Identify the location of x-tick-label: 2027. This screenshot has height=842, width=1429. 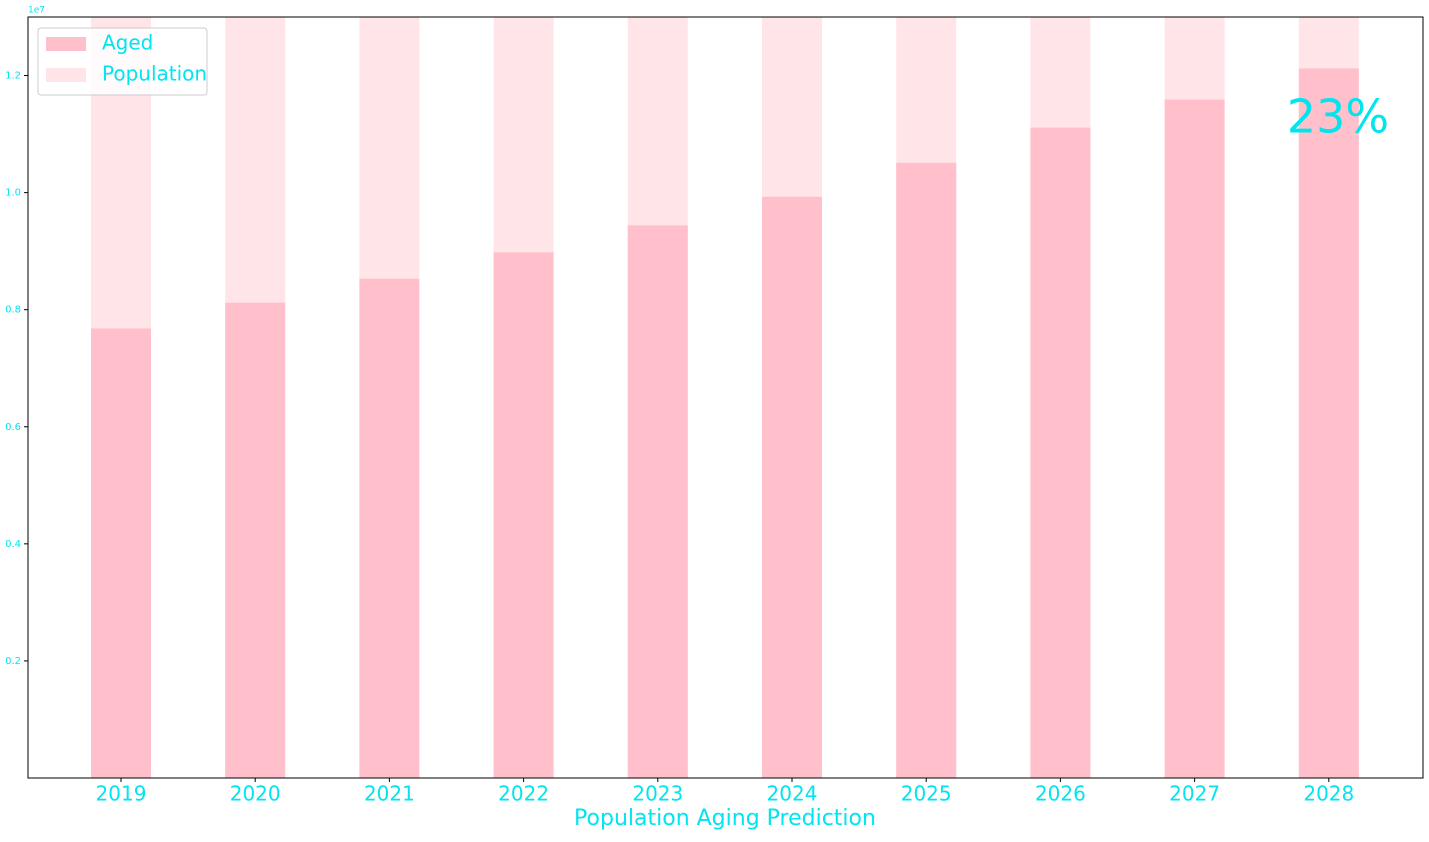
(1194, 794).